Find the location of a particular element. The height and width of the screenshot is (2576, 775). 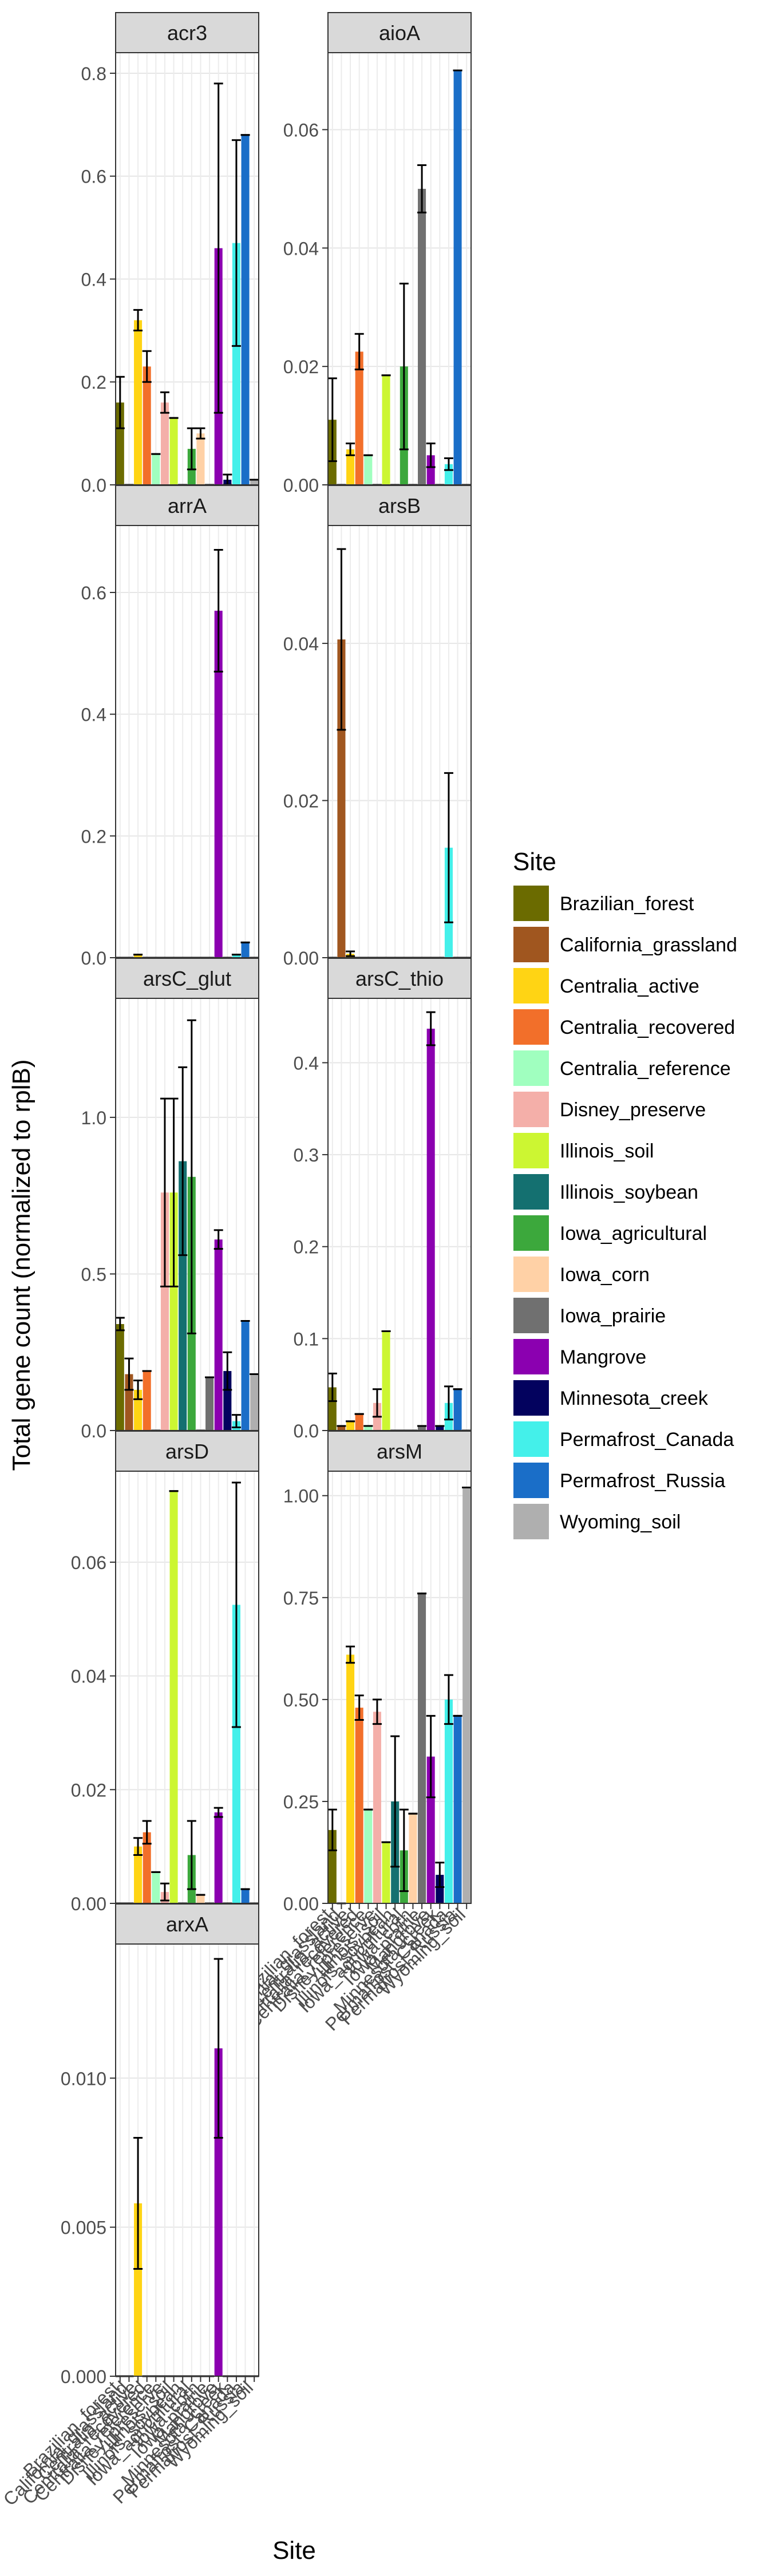

y-tick-label: 0.06 is located at coordinates (88, 1562).